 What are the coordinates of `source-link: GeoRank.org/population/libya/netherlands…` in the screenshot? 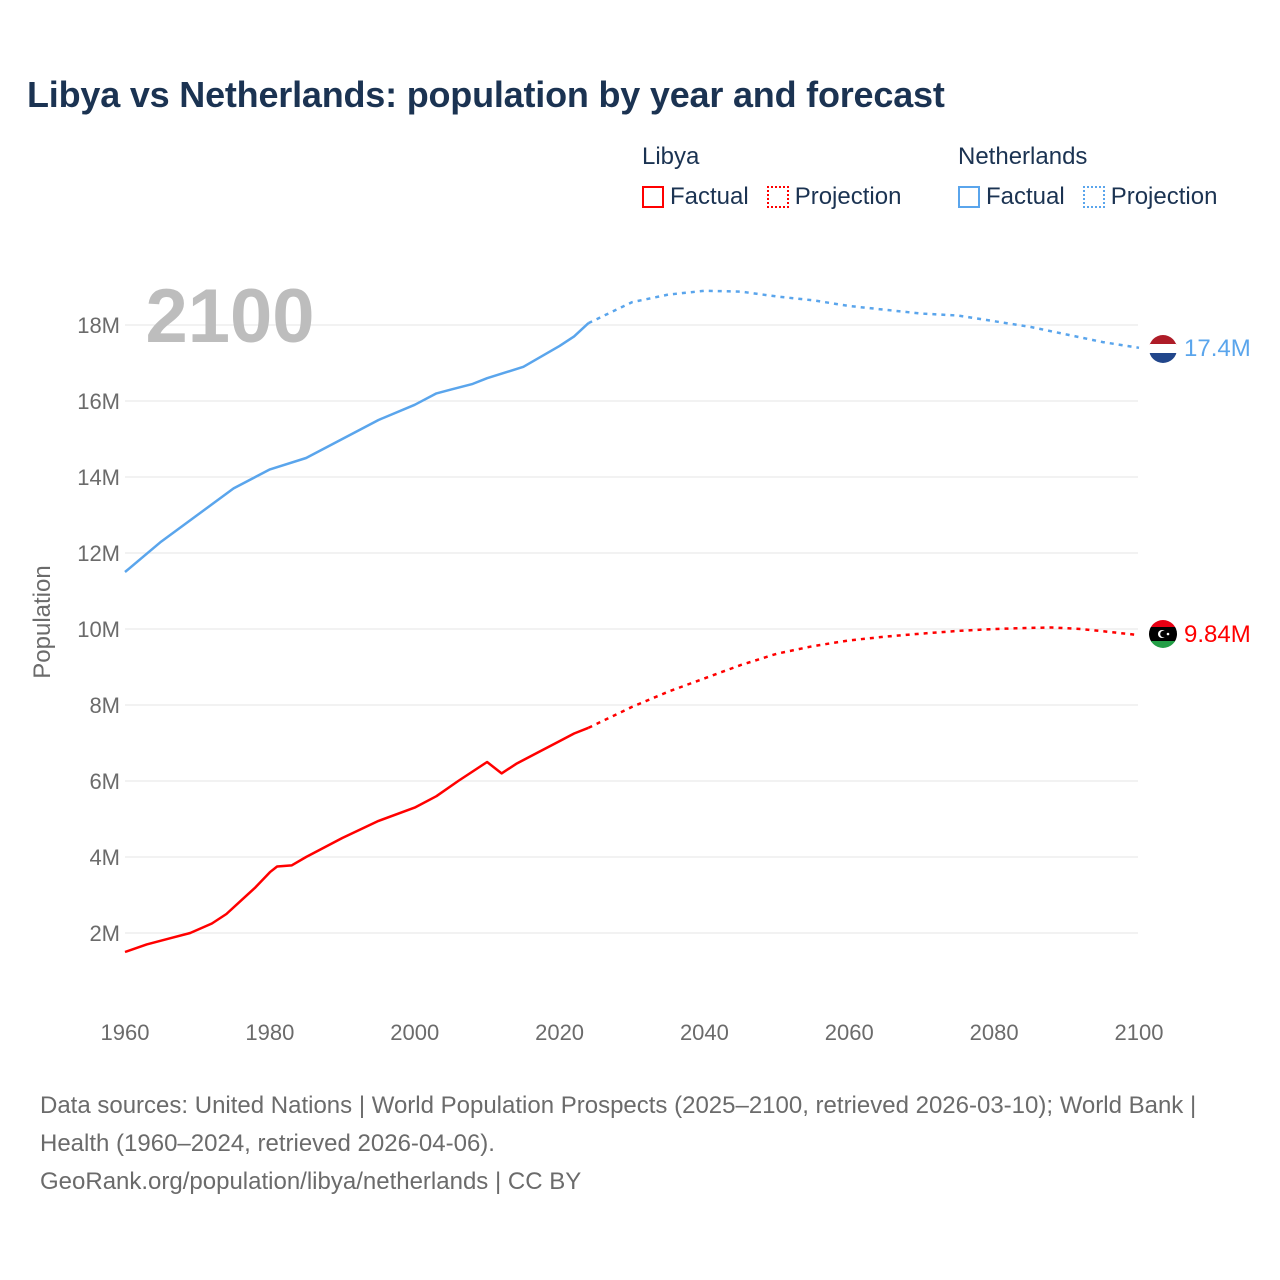 It's located at (311, 1181).